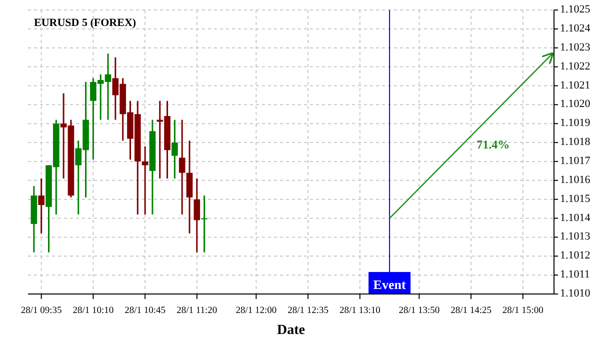  What do you see at coordinates (575, 85) in the screenshot?
I see `y-tick-label: 1.1021` at bounding box center [575, 85].